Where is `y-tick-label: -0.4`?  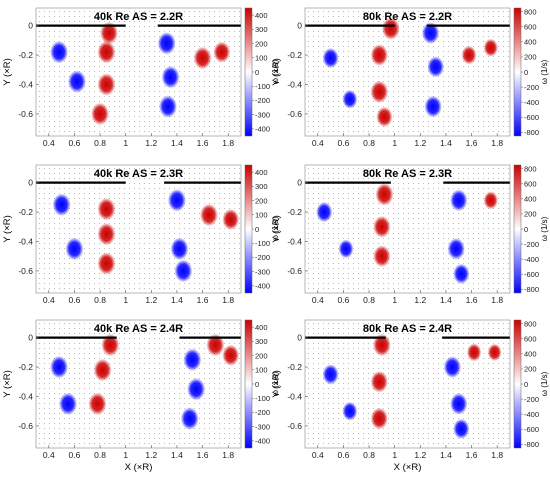 y-tick-label: -0.4 is located at coordinates (294, 242).